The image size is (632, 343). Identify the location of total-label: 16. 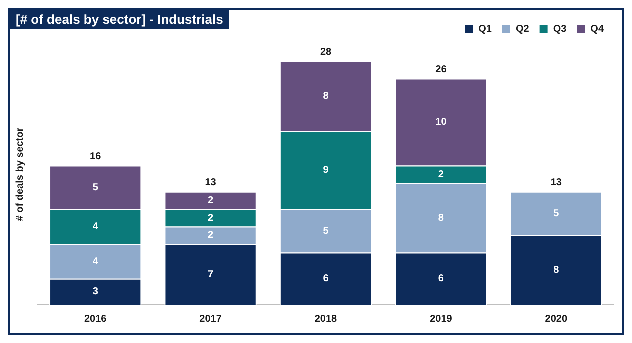
(96, 157).